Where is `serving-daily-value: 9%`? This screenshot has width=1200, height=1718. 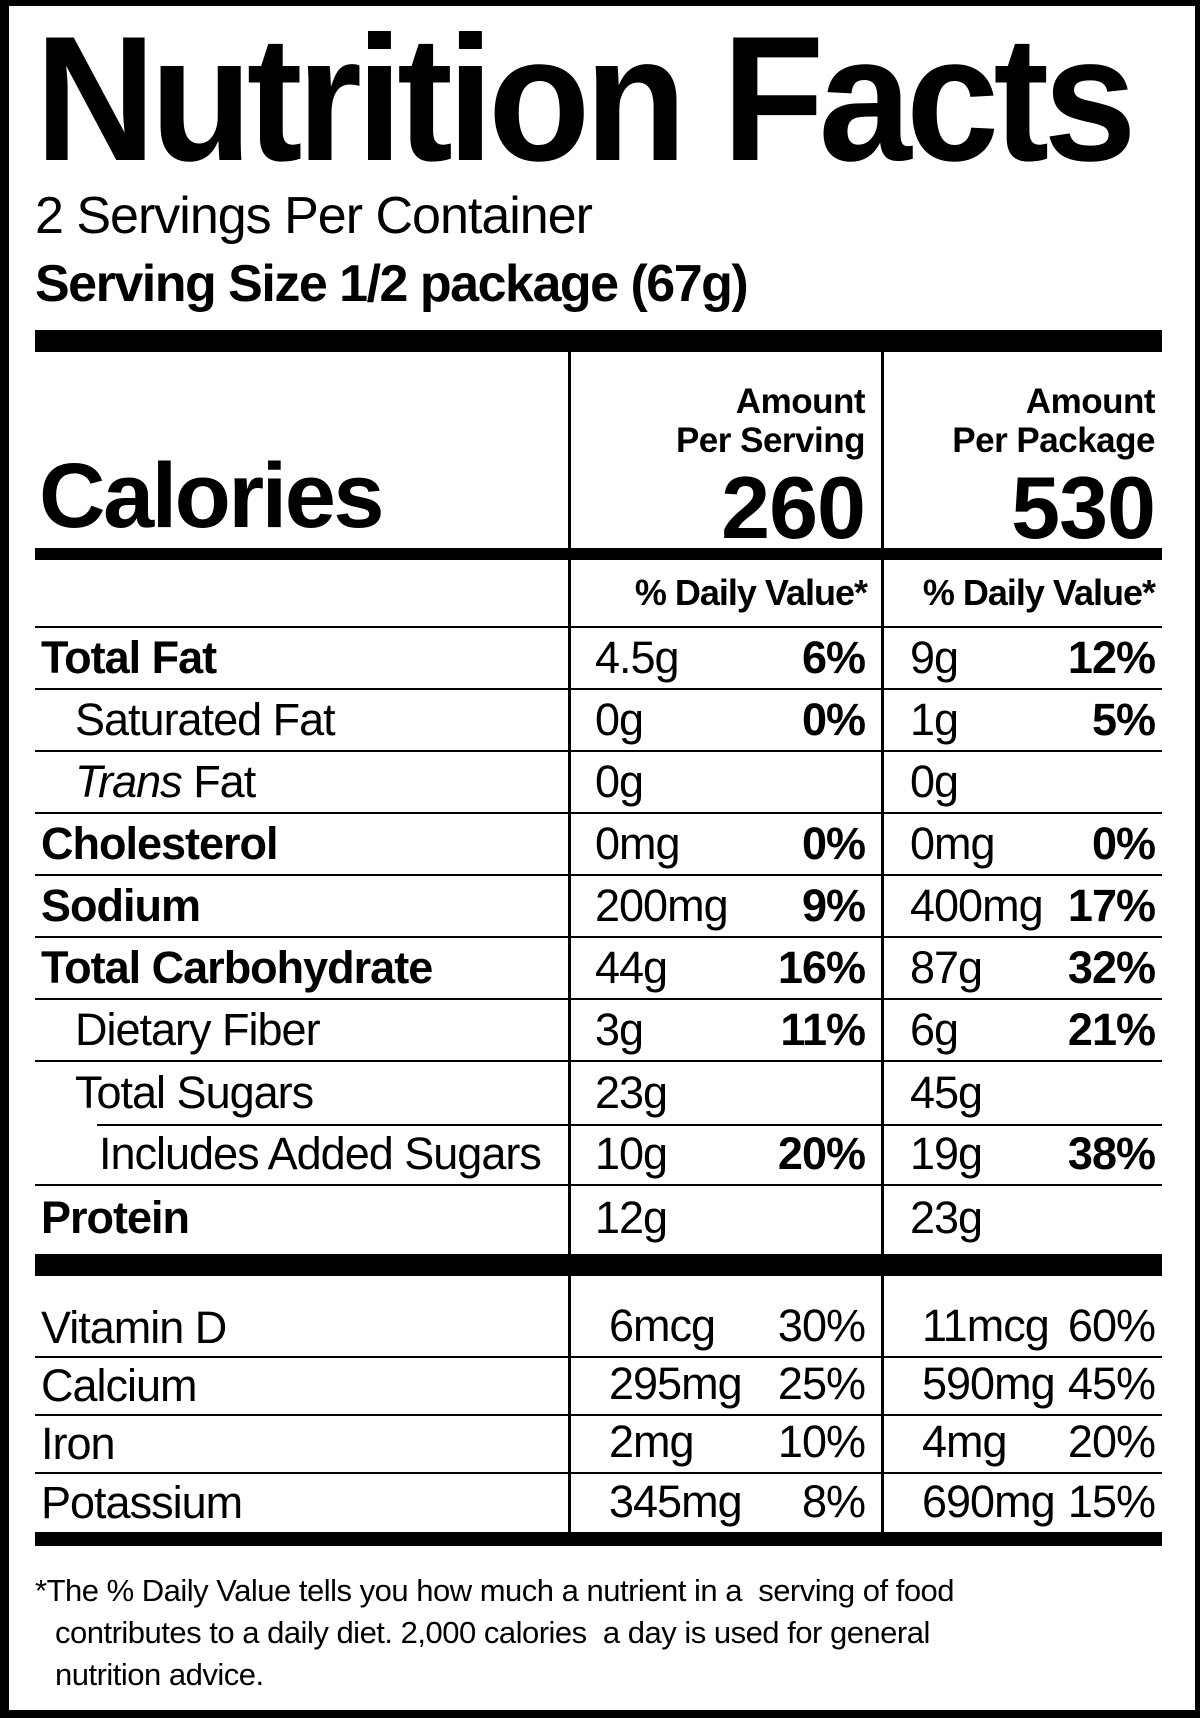
serving-daily-value: 9% is located at coordinates (833, 905).